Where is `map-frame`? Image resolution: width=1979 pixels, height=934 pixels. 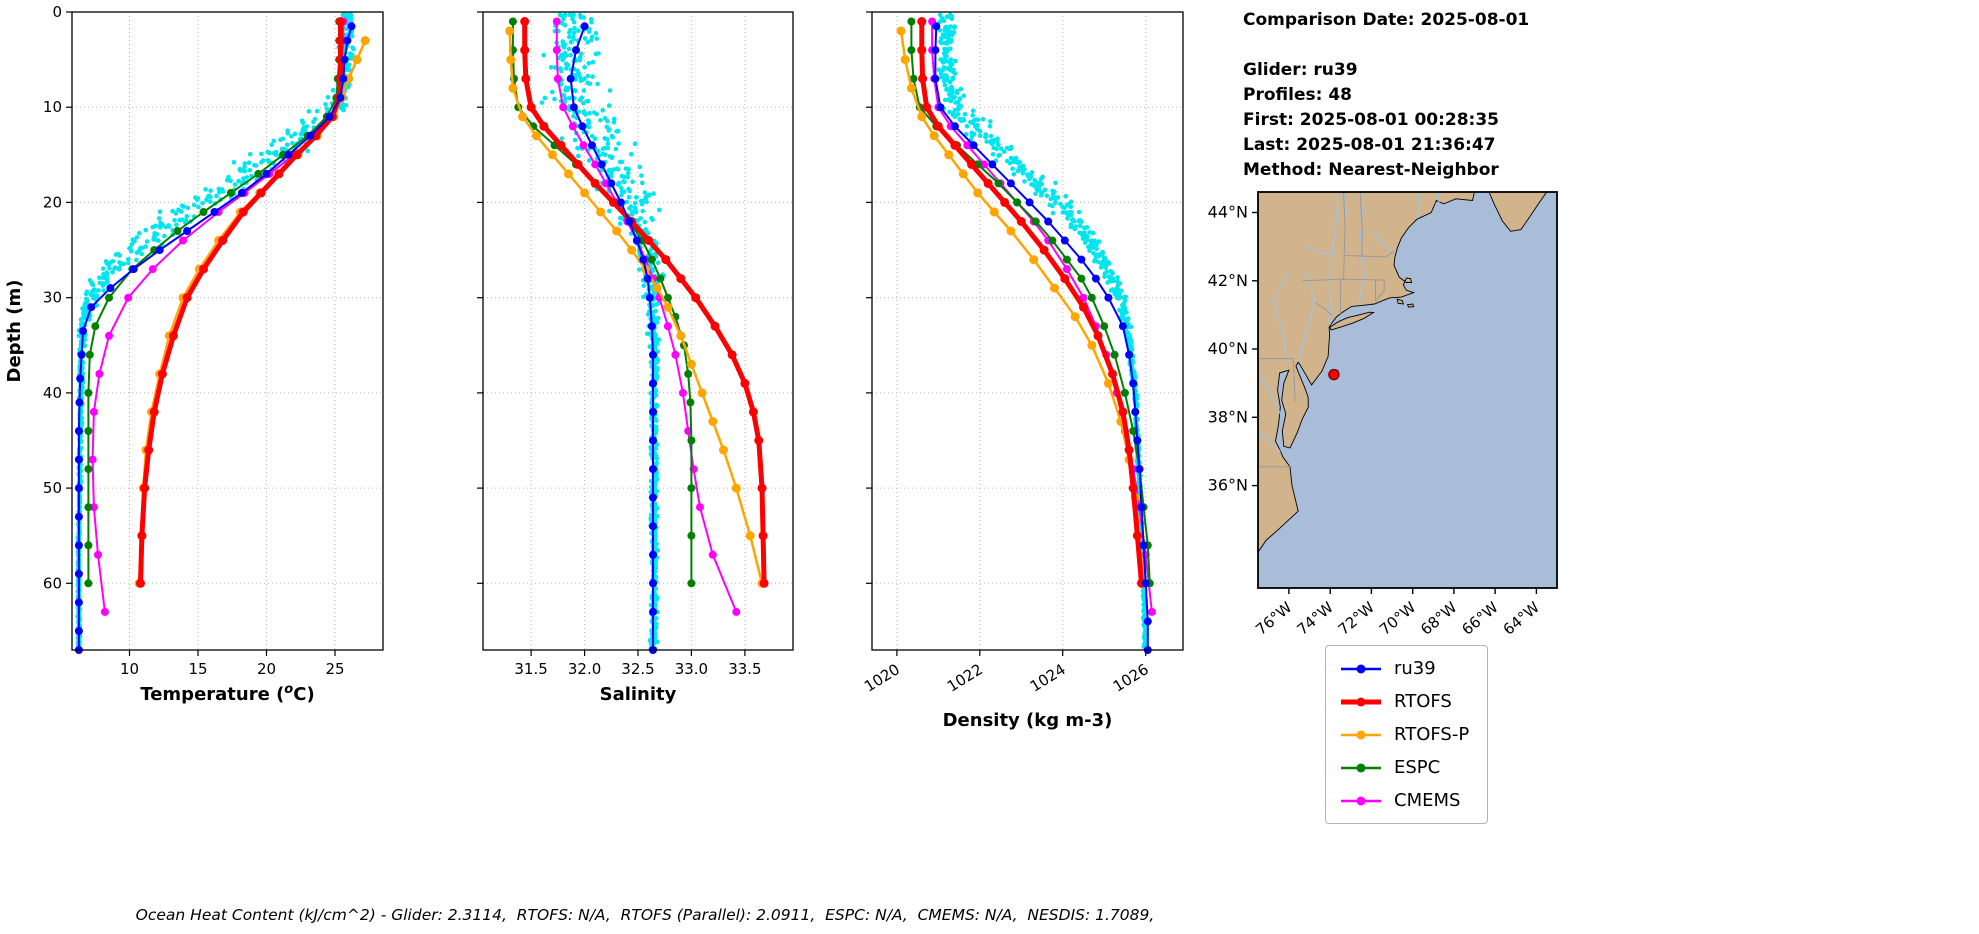
map-frame is located at coordinates (1407, 390).